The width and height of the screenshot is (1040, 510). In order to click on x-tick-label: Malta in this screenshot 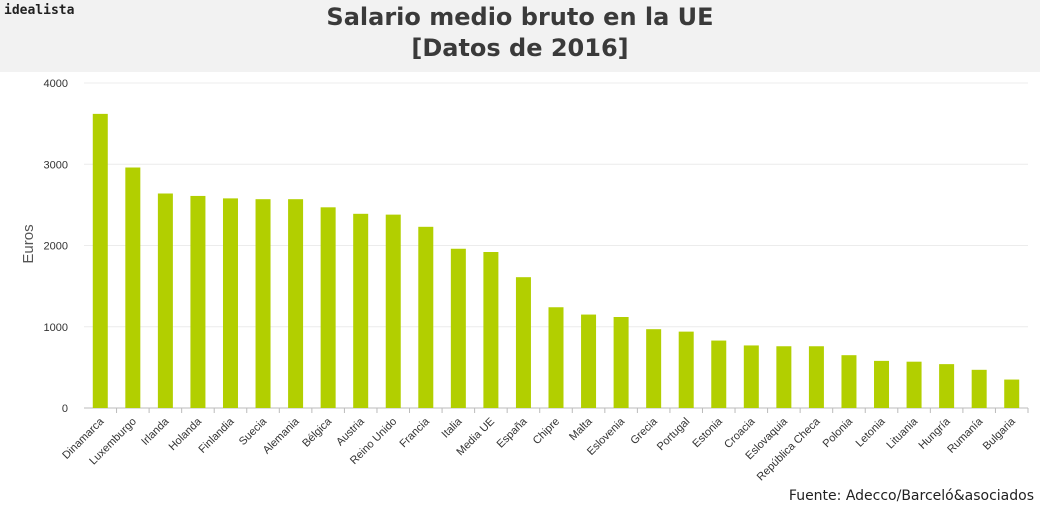, I will do `click(581, 429)`.